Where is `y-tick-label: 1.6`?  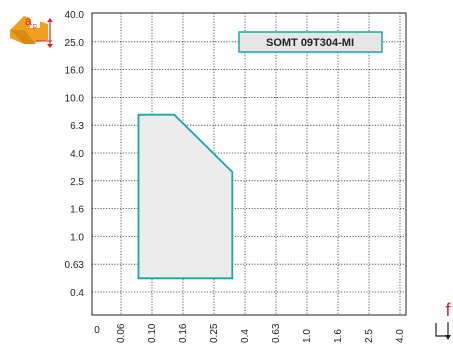 y-tick-label: 1.6 is located at coordinates (77, 210).